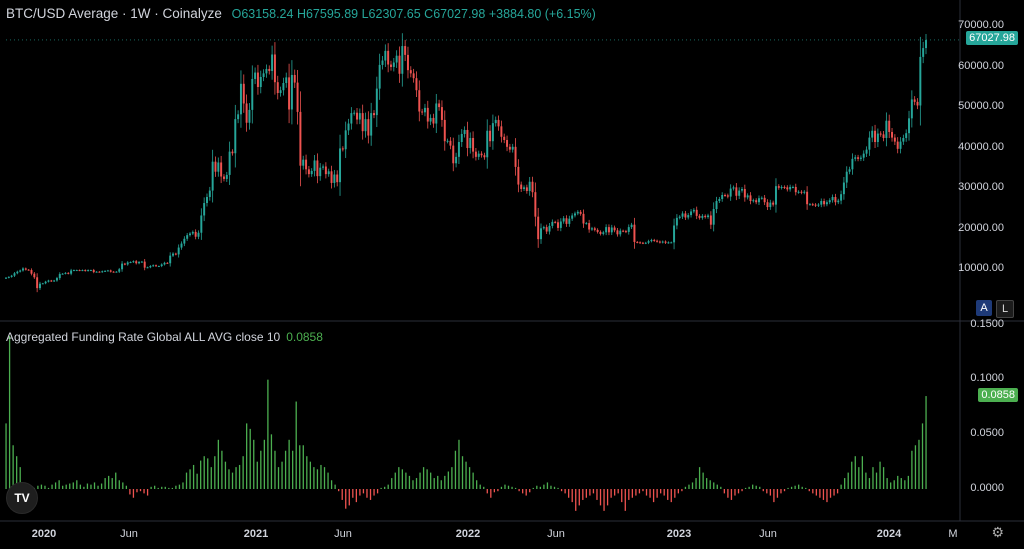 The width and height of the screenshot is (1024, 549). Describe the element at coordinates (984, 308) in the screenshot. I see `auto-scale-button: A` at that location.